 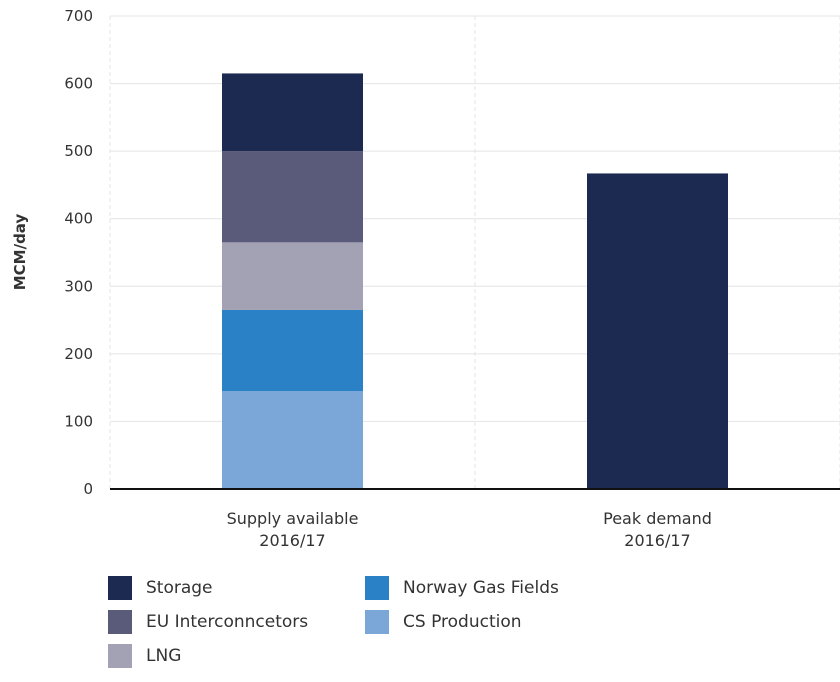 I want to click on legend-label-storage: Storage, so click(x=179, y=588).